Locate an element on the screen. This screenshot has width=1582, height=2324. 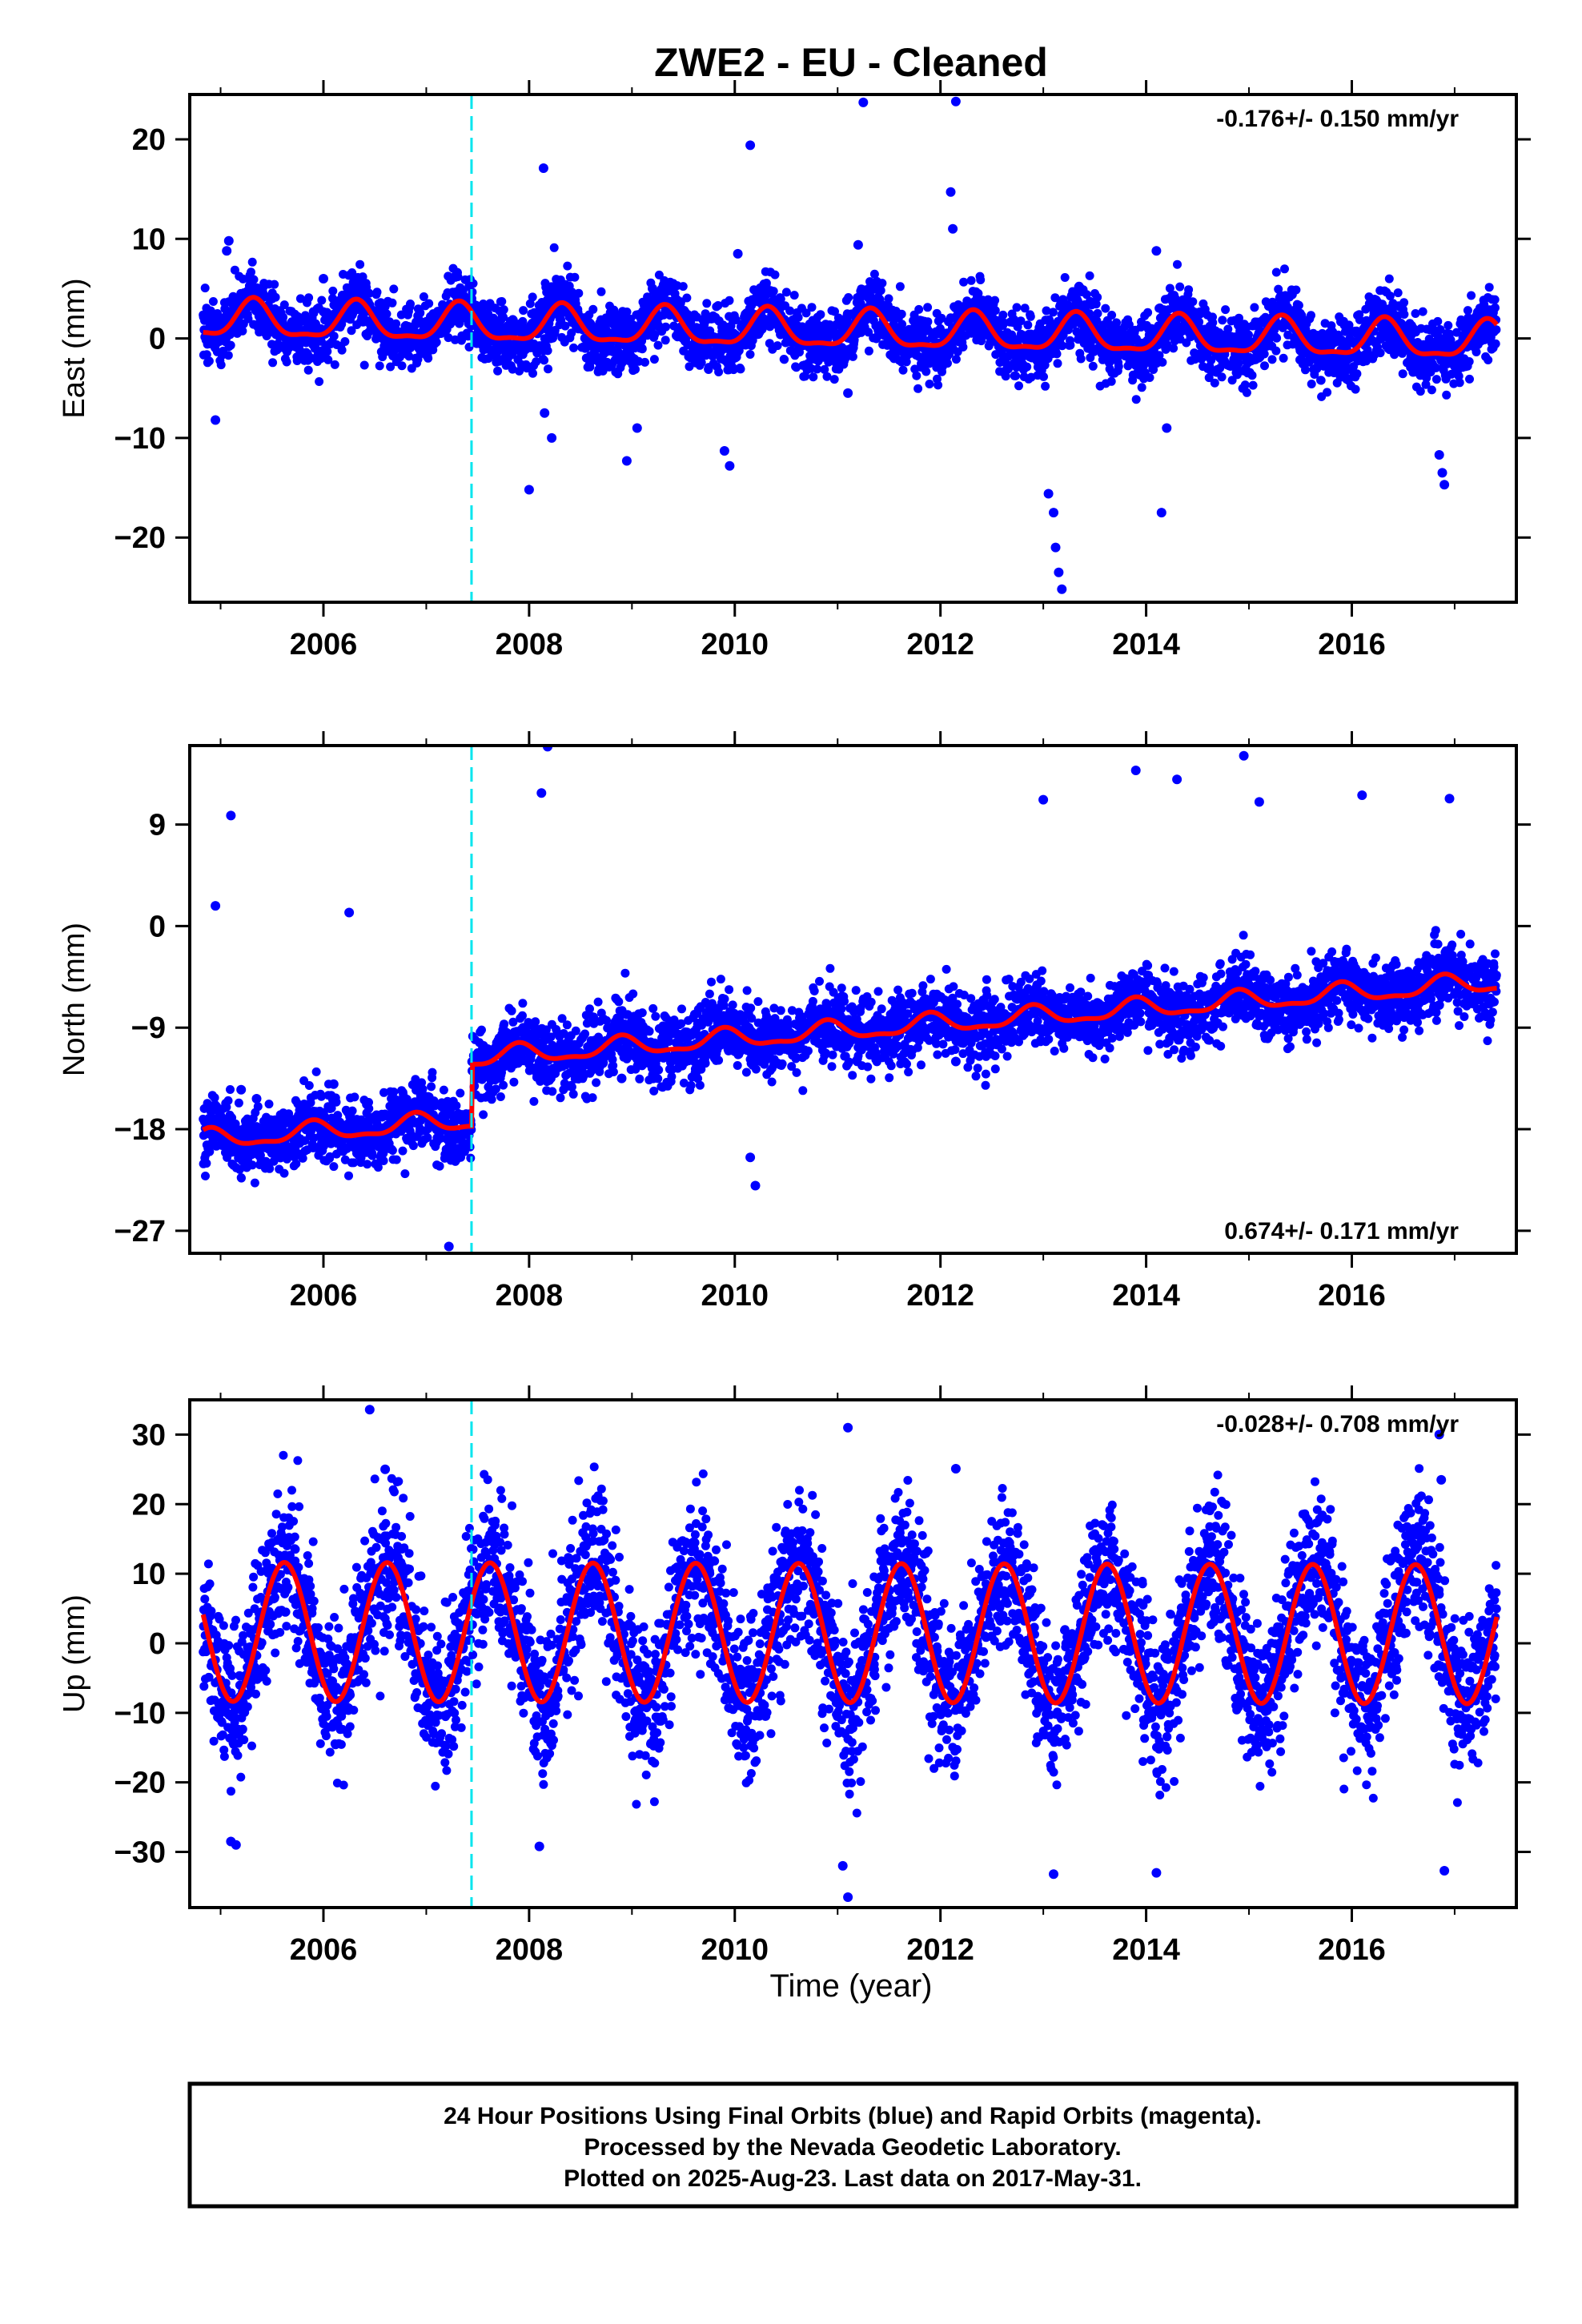
y-tick-label: 20 is located at coordinates (149, 140).